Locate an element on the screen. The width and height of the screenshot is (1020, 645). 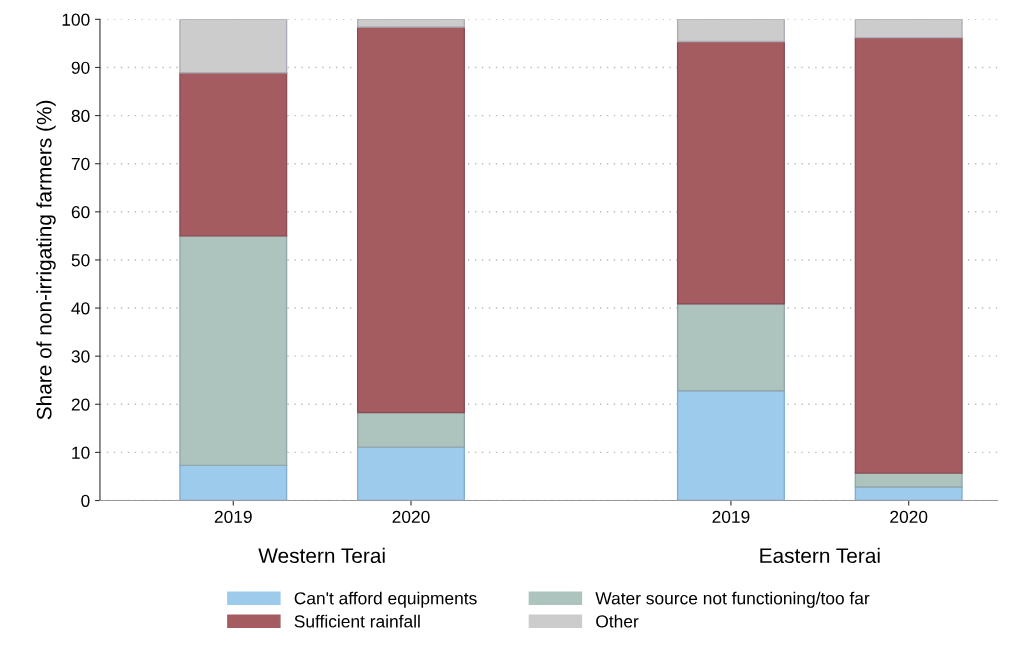
y-tick-label: 0 is located at coordinates (85, 500).